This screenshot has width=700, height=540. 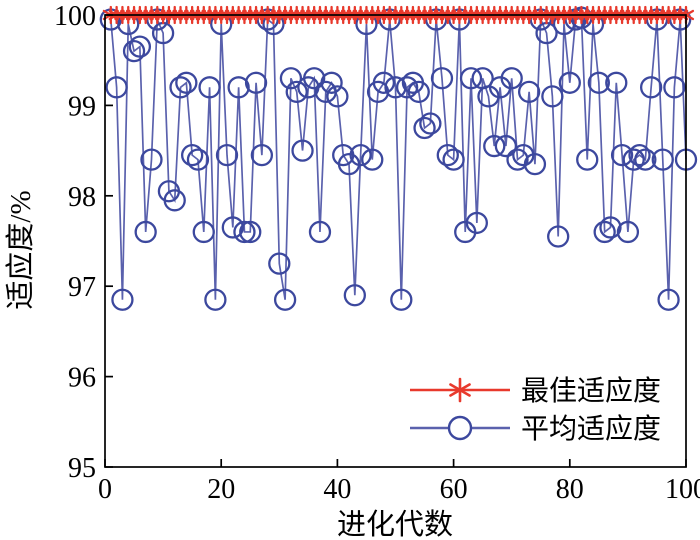 I want to click on asterisk-icon, so click(x=460, y=390).